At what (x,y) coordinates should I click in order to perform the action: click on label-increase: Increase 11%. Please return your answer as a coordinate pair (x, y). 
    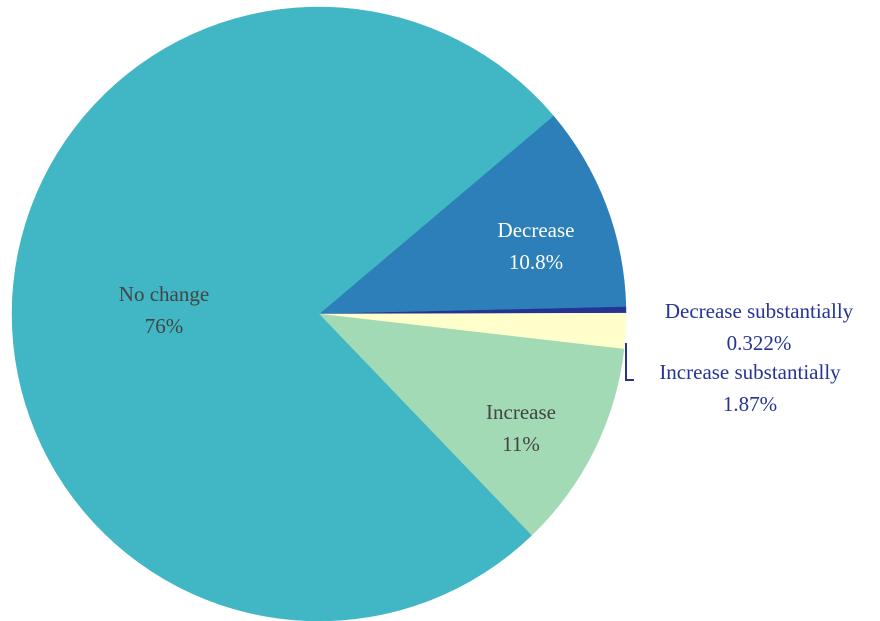
    Looking at the image, I should click on (521, 428).